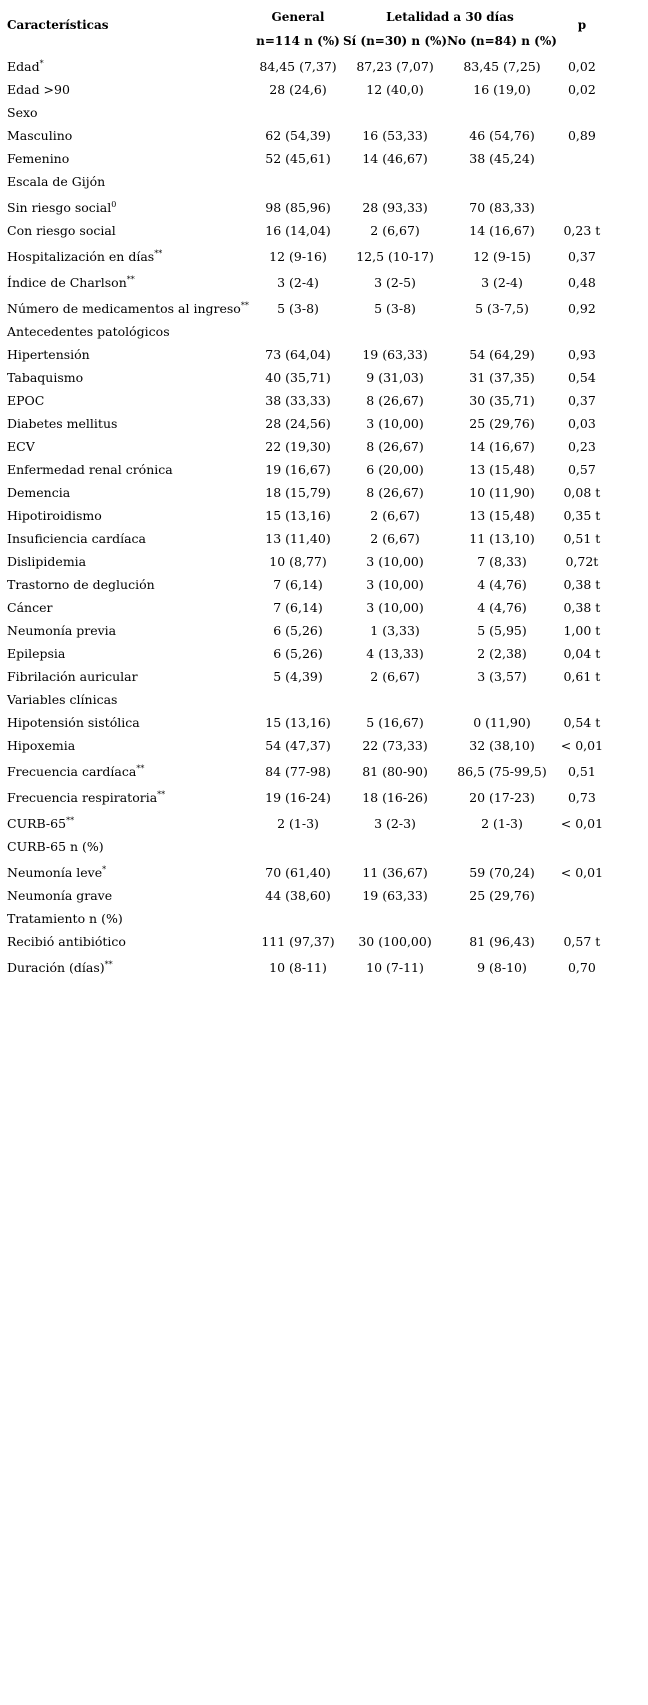 The width and height of the screenshot is (648, 1705). Describe the element at coordinates (305, 818) in the screenshot. I see `table-row: CURB-65** 2 (1-3) 3 (2-3) 2 (1-3) < 0,01` at that location.